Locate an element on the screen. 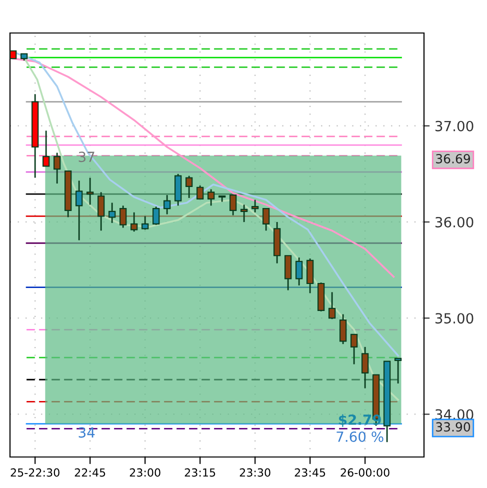 This screenshot has height=488, width=487. x-tick-label: 23:15 is located at coordinates (200, 472).